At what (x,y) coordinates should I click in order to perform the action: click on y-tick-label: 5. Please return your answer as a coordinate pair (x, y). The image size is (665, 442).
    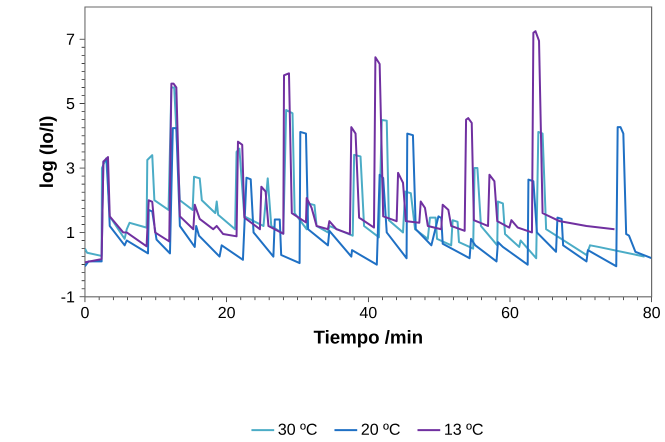
    Looking at the image, I should click on (70, 104).